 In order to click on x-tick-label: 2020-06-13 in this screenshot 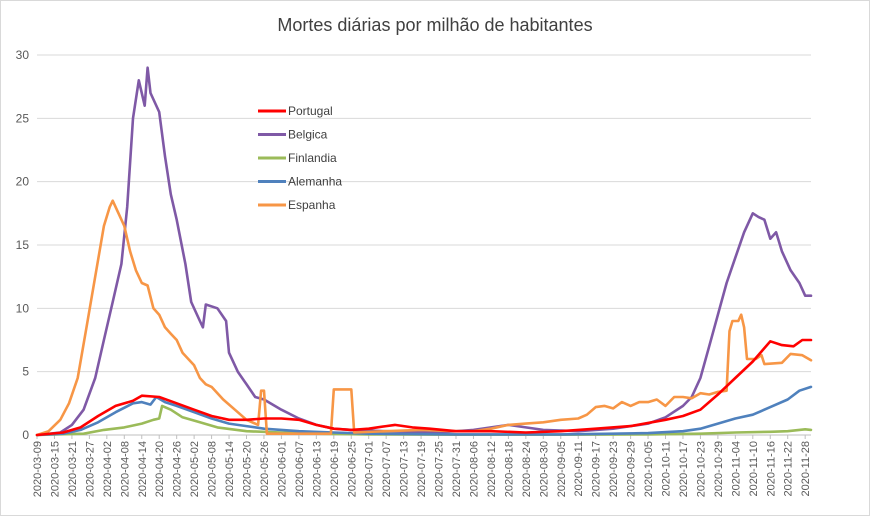, I will do `click(317, 469)`.